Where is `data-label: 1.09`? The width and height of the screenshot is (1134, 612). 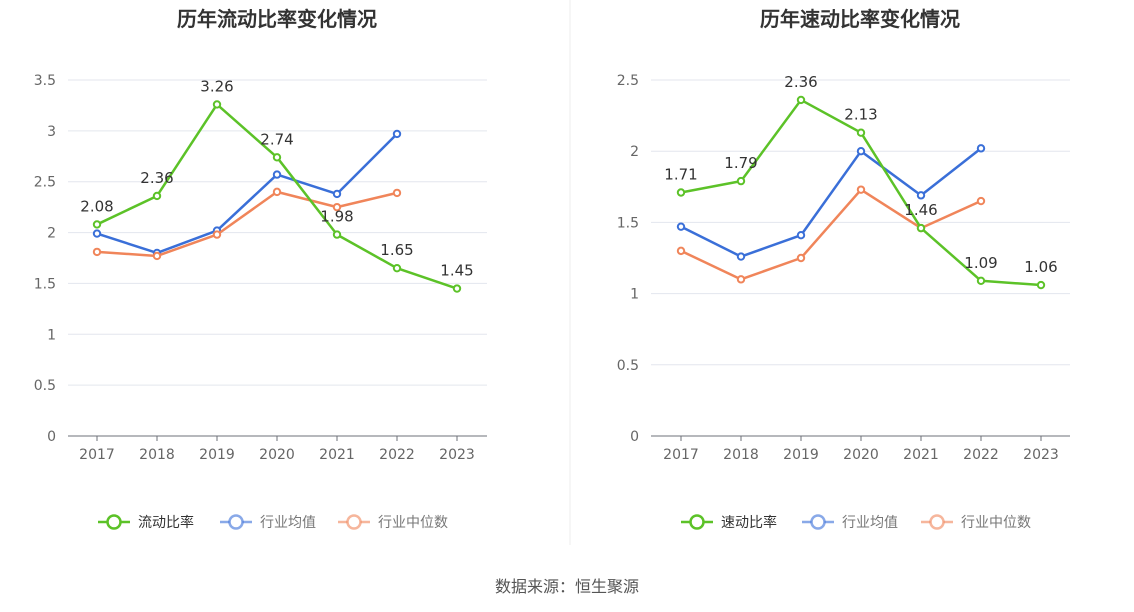 data-label: 1.09 is located at coordinates (980, 263).